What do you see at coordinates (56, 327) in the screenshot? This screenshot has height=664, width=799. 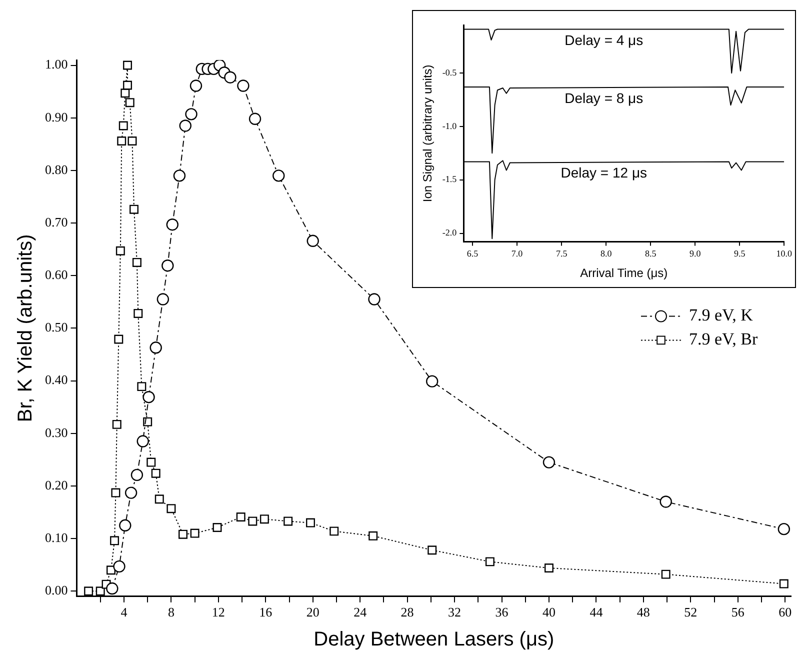 I see `y-tick-label: 0.50` at bounding box center [56, 327].